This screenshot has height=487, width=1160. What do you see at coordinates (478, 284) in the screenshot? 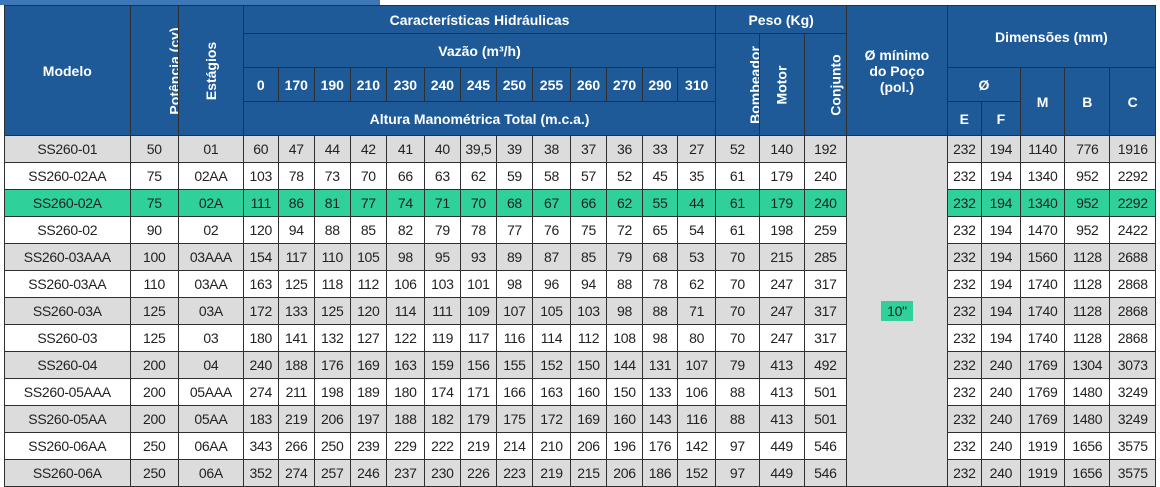
I see `cell-head: 101` at bounding box center [478, 284].